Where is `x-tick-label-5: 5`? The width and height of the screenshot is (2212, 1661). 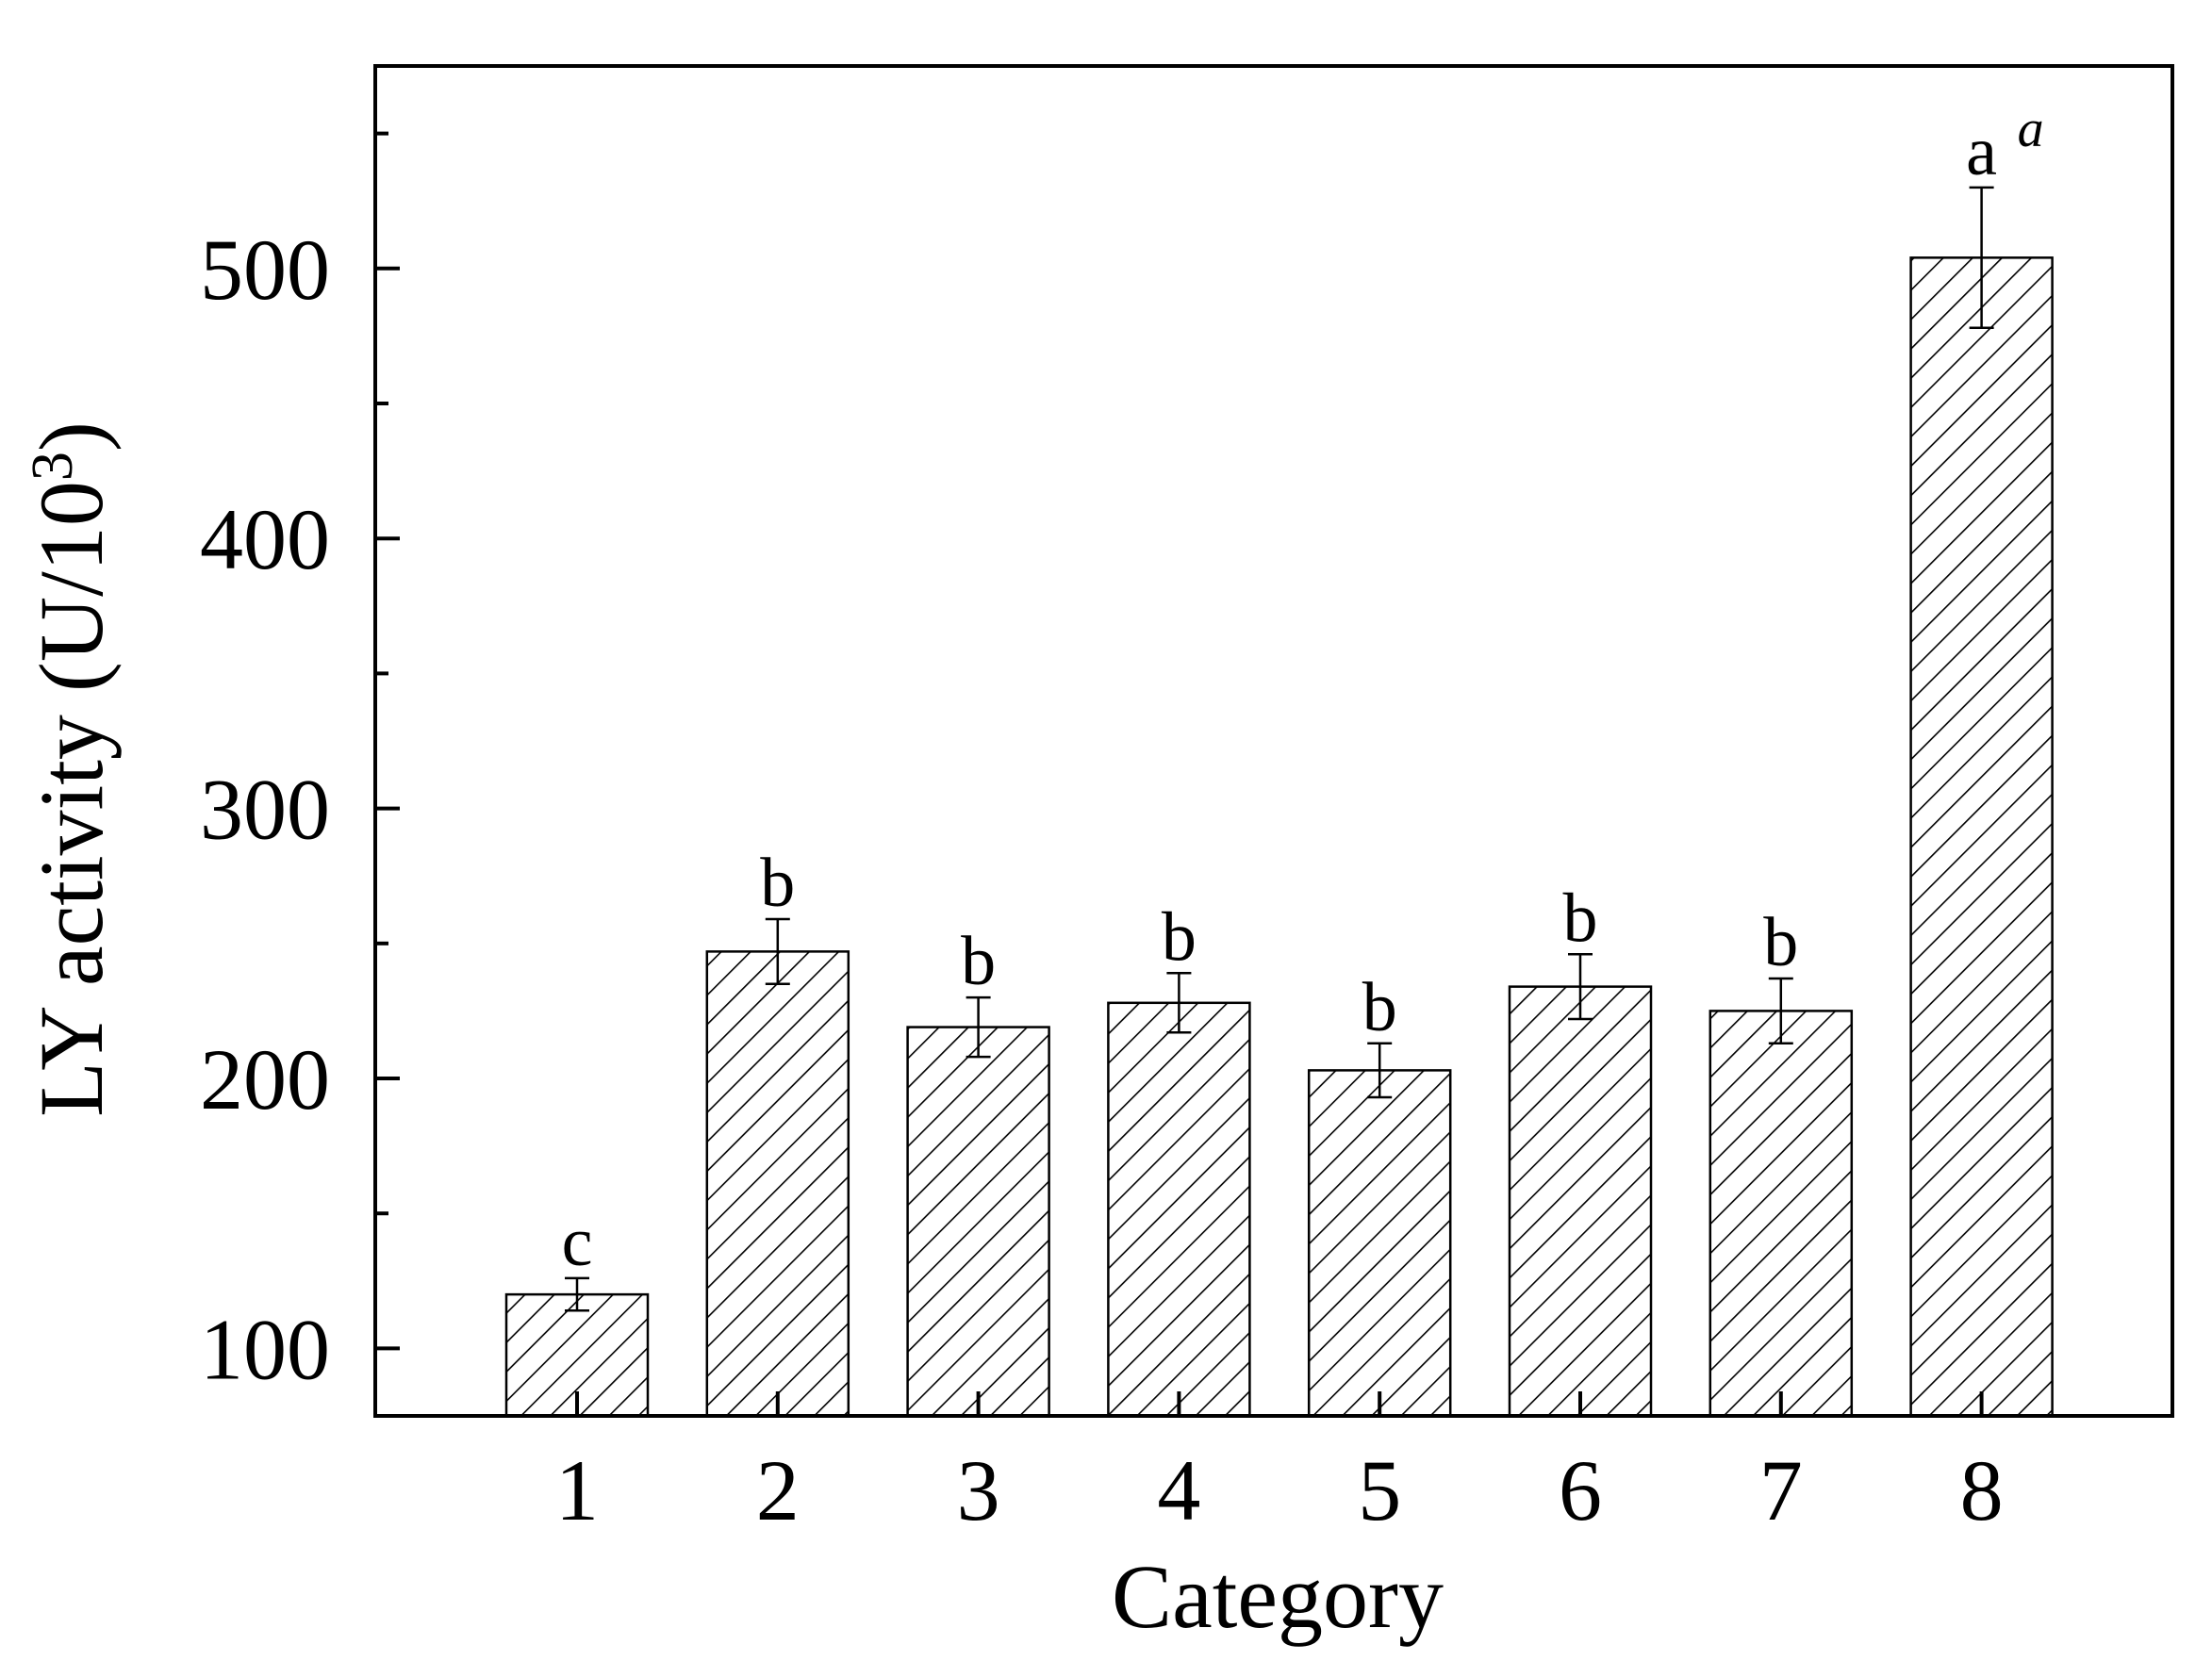
x-tick-label-5: 5 is located at coordinates (1379, 1490).